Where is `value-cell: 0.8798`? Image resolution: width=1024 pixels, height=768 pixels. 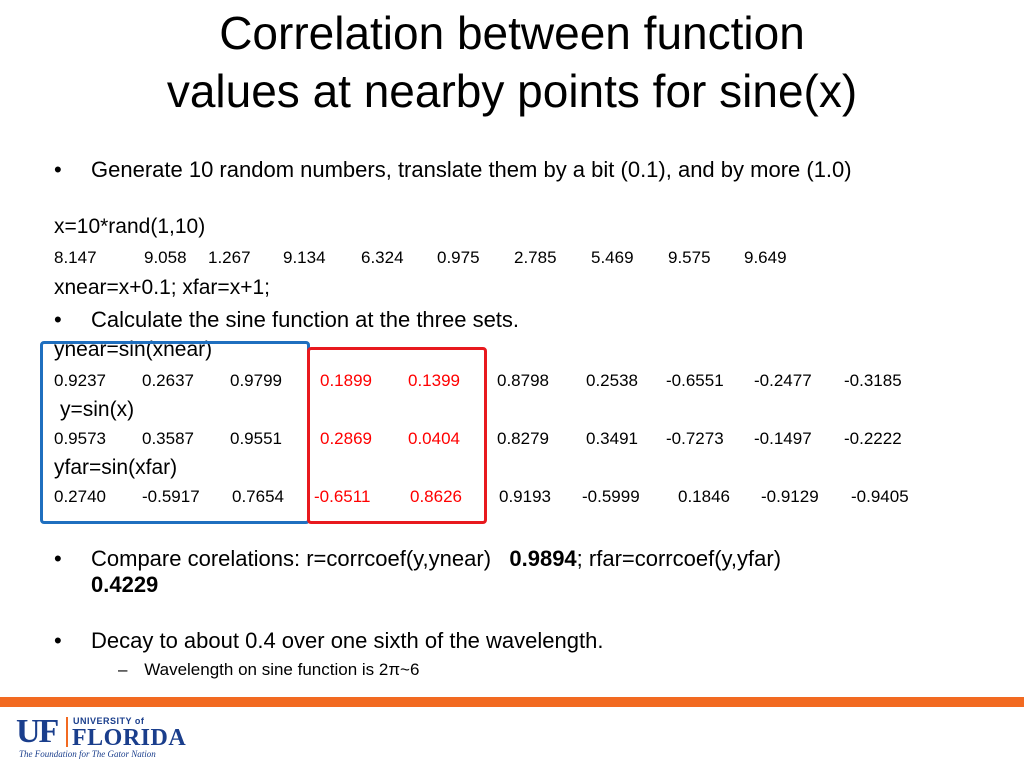
value-cell: 0.8798 is located at coordinates (523, 380).